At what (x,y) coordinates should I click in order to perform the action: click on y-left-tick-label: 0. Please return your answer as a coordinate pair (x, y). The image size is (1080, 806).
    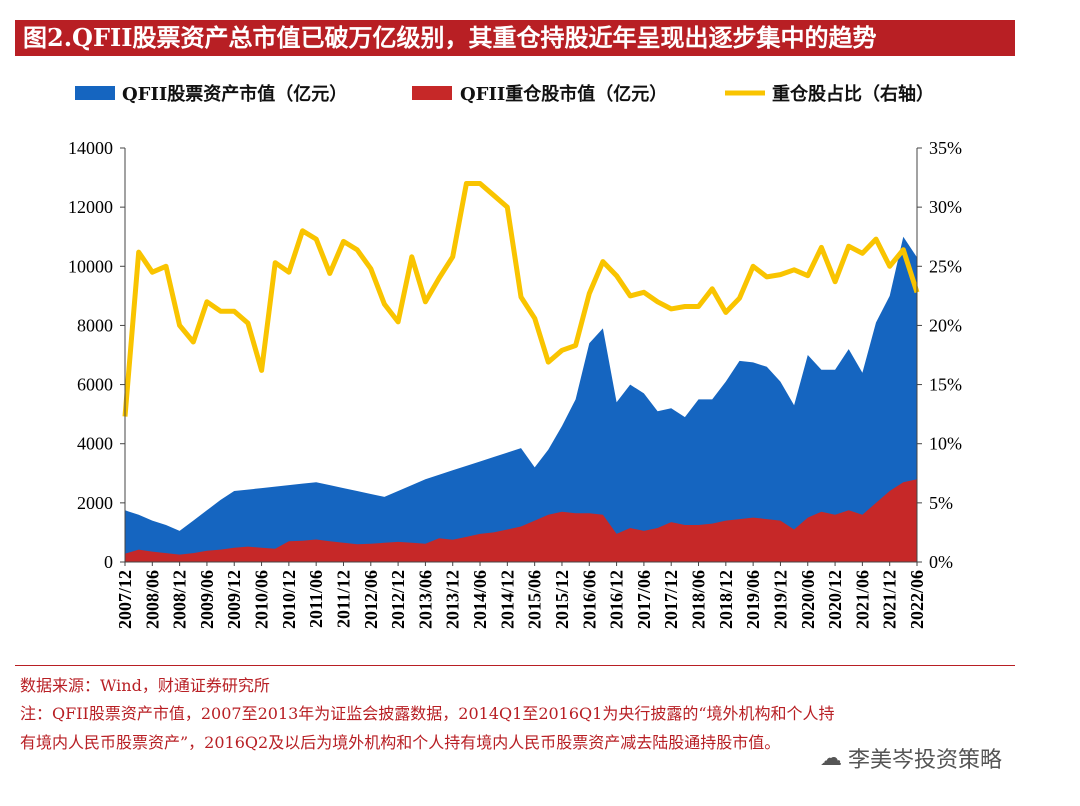
    Looking at the image, I should click on (108, 562).